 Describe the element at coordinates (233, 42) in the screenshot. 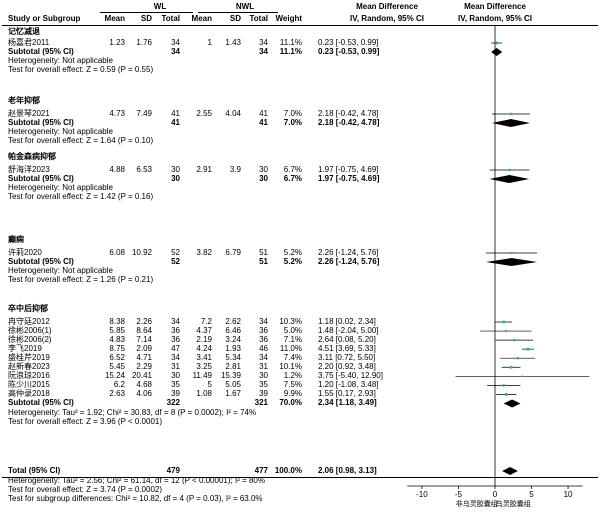

I see `nwl-sd: 1.43` at that location.